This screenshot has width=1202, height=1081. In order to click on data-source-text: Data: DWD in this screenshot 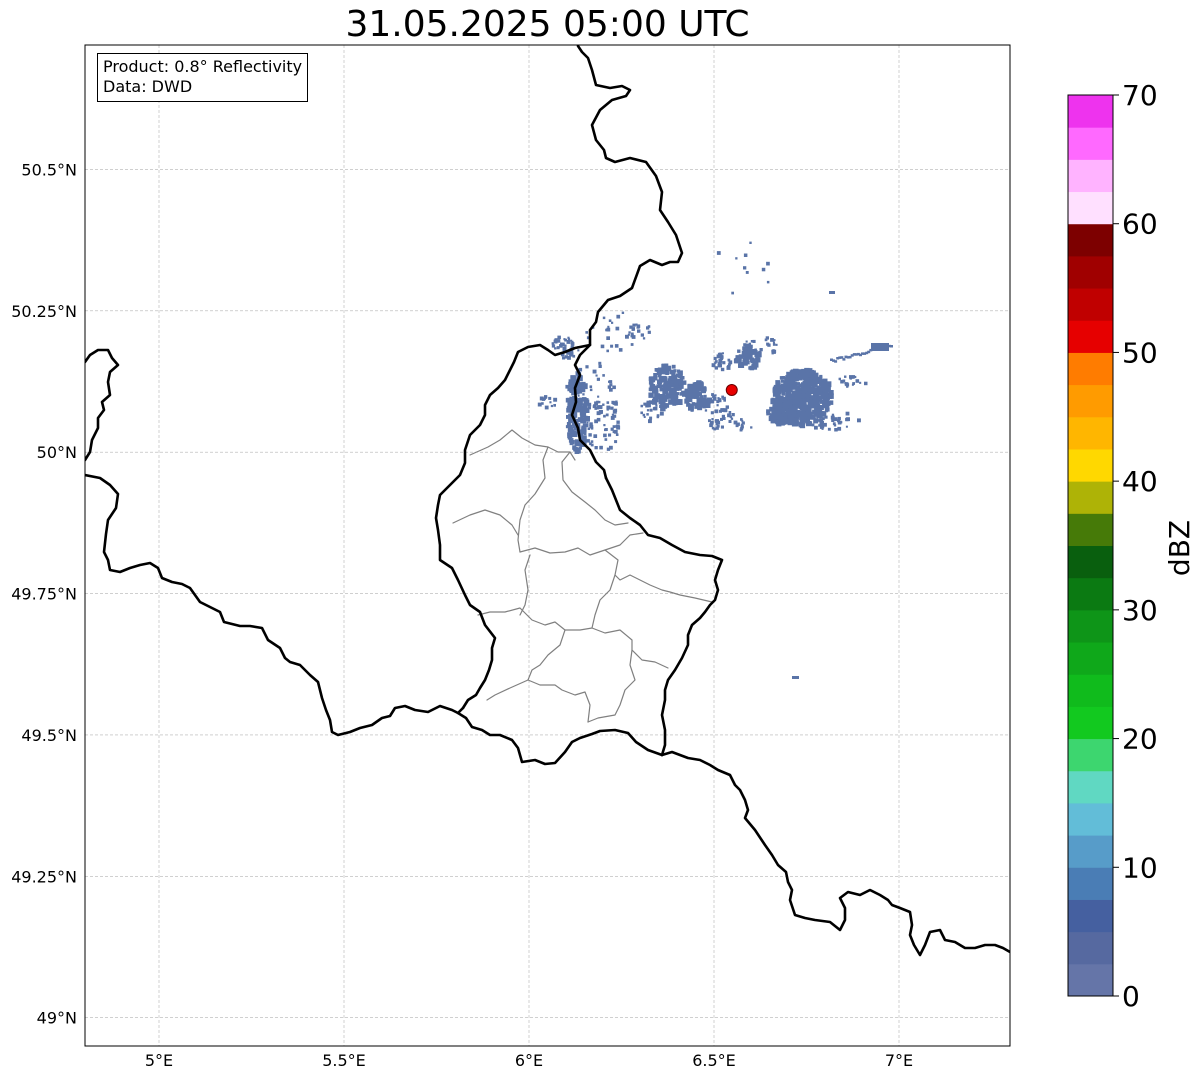, I will do `click(148, 86)`.